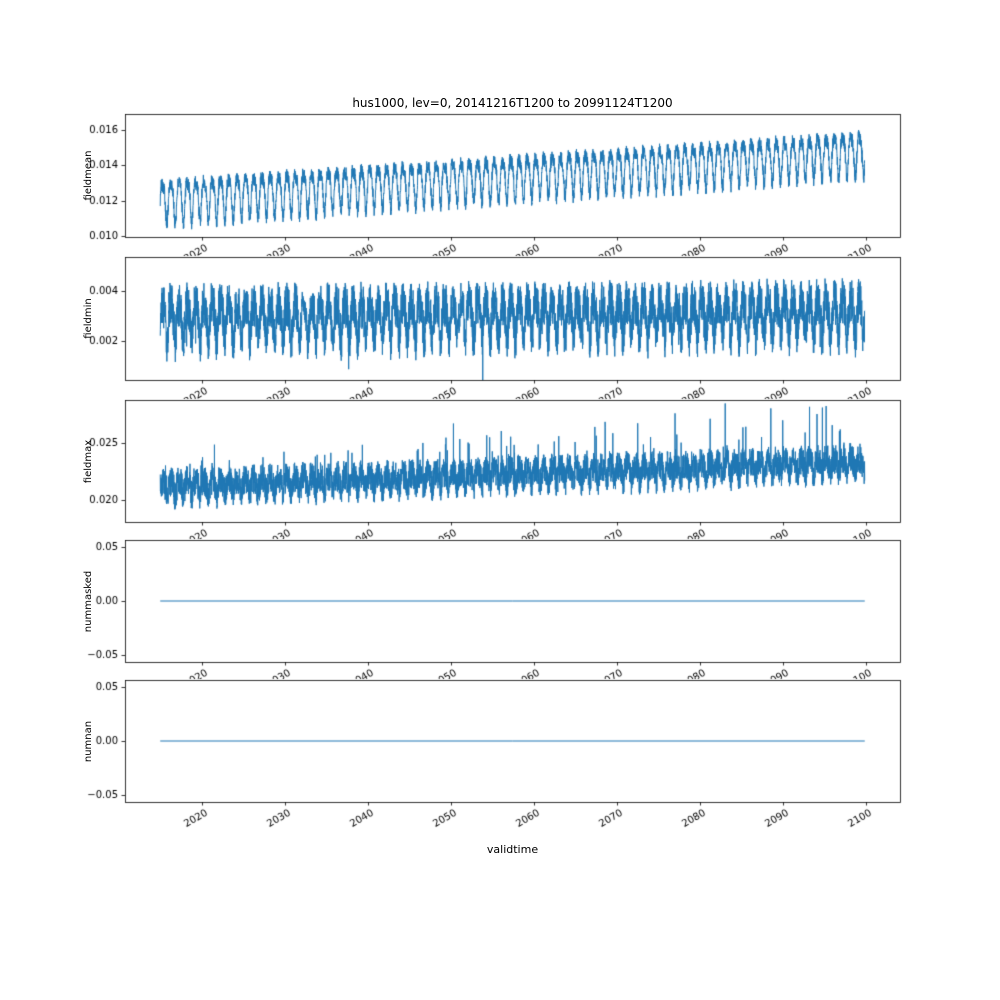  Describe the element at coordinates (88, 175) in the screenshot. I see `ylabel-fieldmean: fieldmean` at that location.